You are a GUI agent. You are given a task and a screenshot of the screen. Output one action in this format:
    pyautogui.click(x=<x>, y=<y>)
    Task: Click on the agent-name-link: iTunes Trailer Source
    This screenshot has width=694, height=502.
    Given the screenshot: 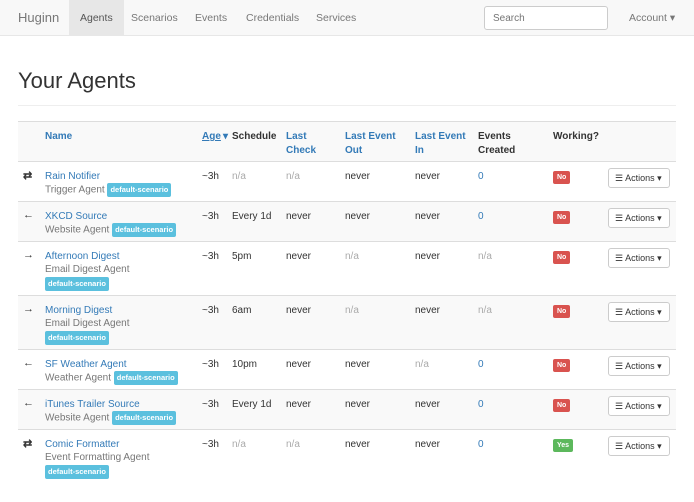 What is the action you would take?
    pyautogui.click(x=92, y=404)
    